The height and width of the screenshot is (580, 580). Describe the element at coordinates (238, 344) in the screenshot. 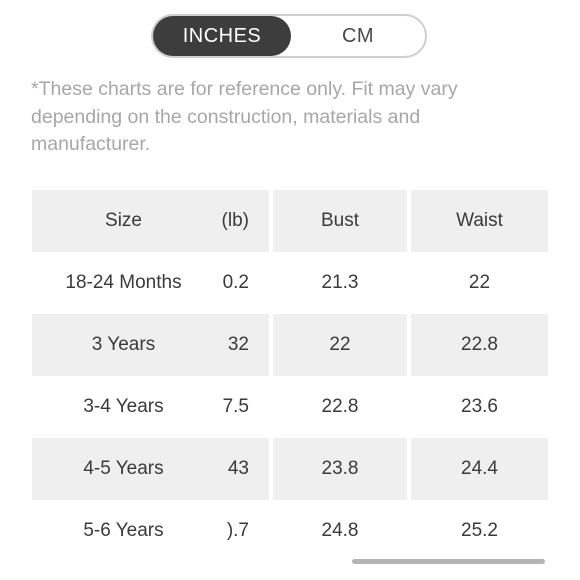

I see `cell-weight-value: 32` at that location.